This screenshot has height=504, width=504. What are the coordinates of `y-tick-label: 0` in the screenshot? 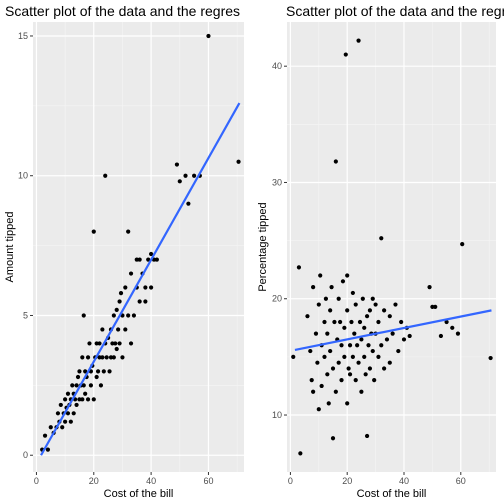 It's located at (25, 455).